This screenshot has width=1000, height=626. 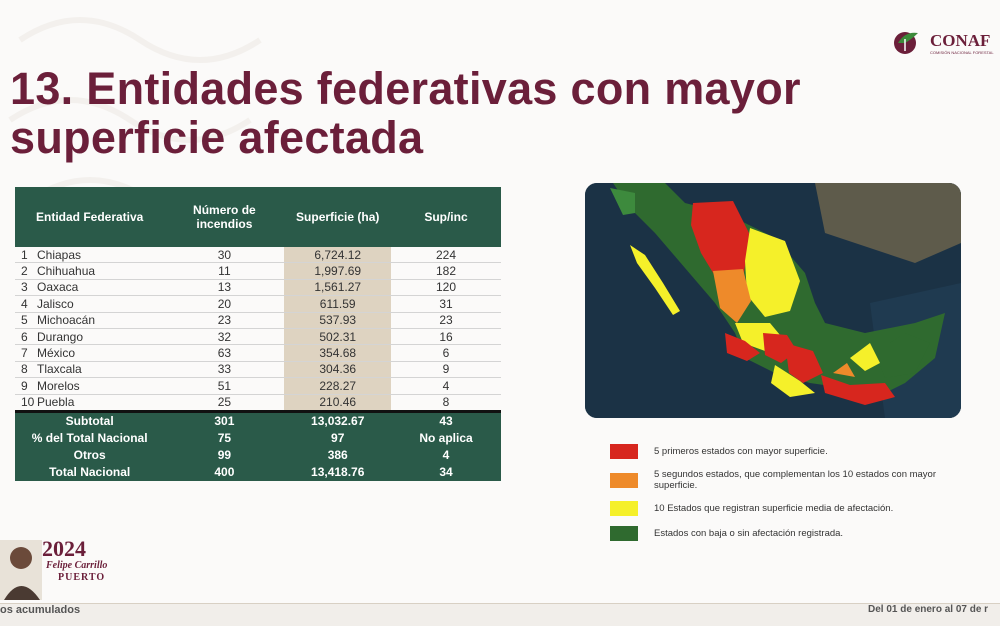 I want to click on entidad-cell: 7 México, so click(x=90, y=353).